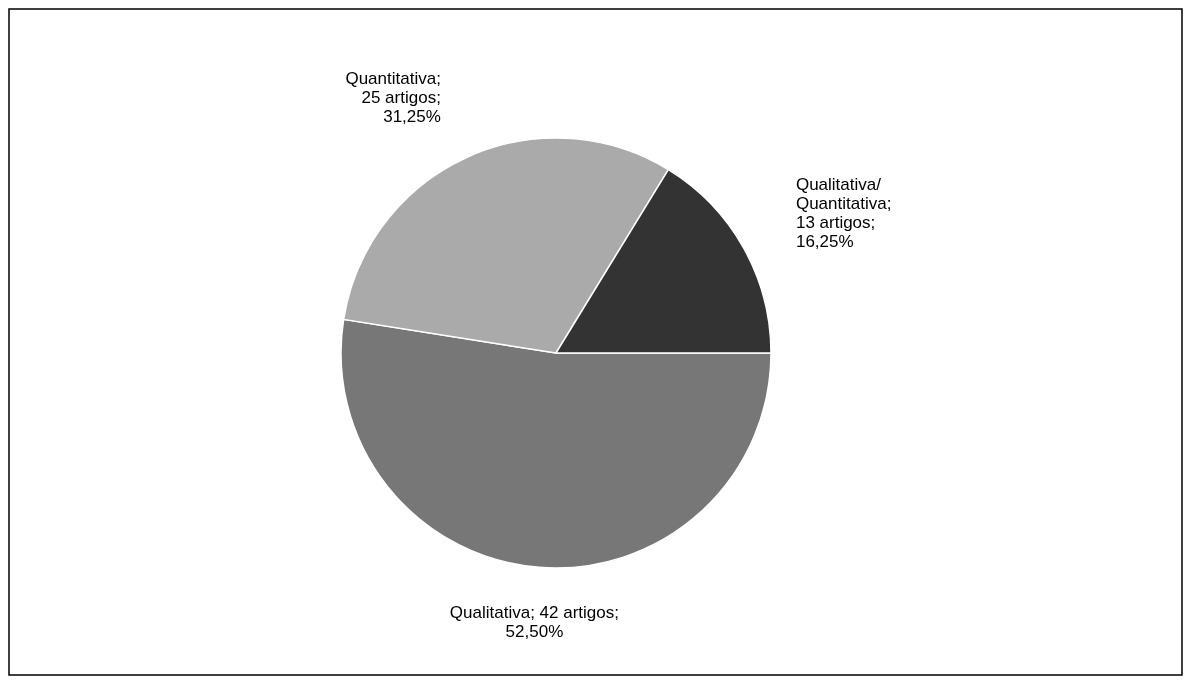 Image resolution: width=1195 pixels, height=686 pixels. Describe the element at coordinates (534, 621) in the screenshot. I see `slice-label: Qualitativa; 42 artigos; 52,50%` at that location.